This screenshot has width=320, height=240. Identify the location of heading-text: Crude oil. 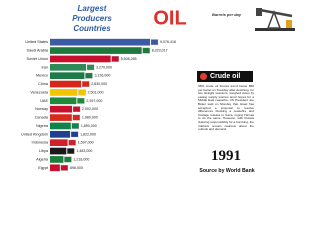
(225, 76).